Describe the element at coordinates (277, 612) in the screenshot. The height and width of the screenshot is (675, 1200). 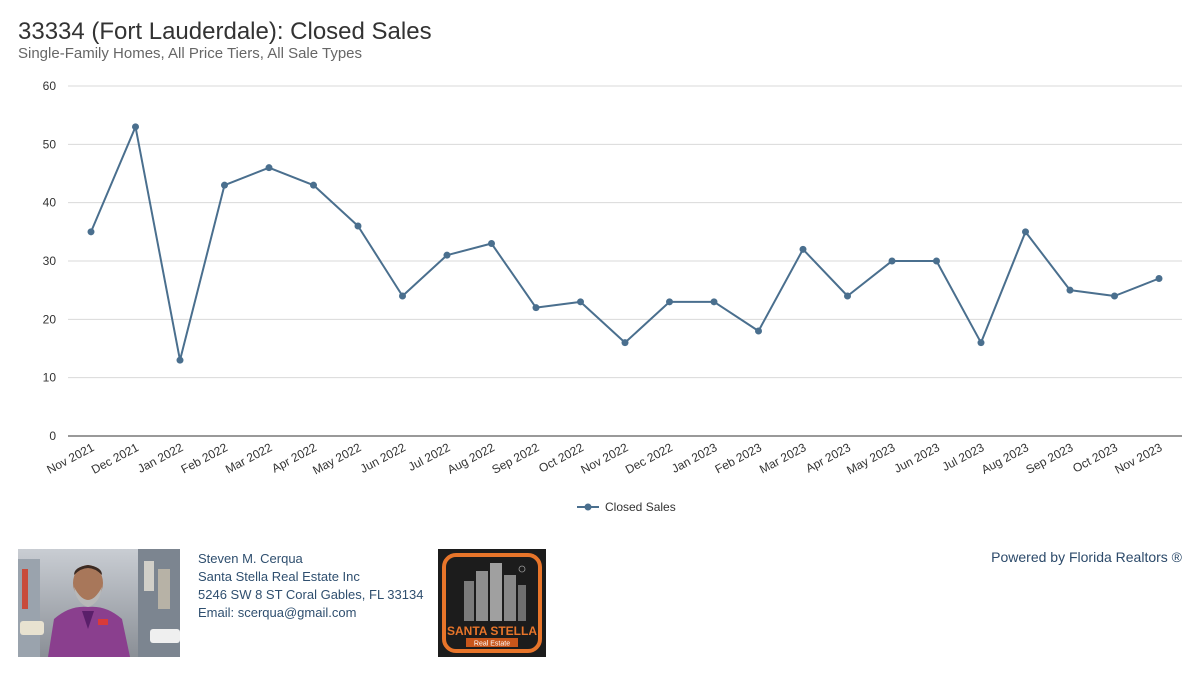
I see `contact-email: Email: scerqua@gmail.com` at that location.